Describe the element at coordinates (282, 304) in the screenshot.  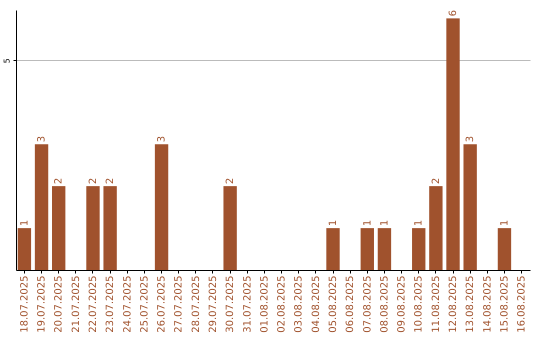
I see `x-tick-label: 02.08.2025` at that location.